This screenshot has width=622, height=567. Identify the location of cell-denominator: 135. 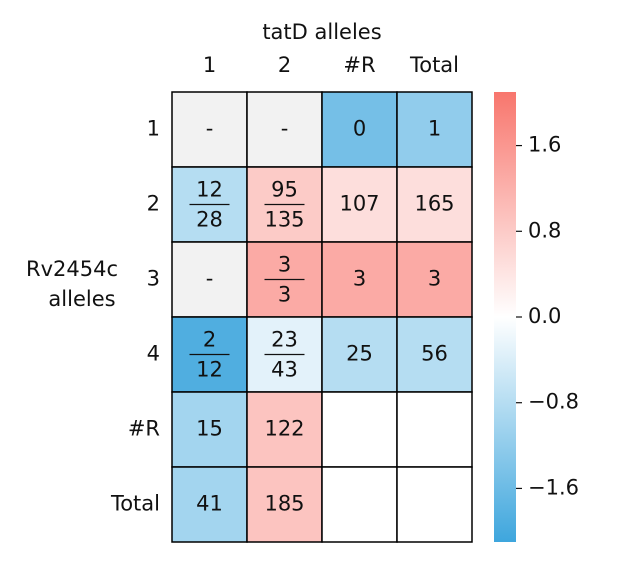
(284, 220).